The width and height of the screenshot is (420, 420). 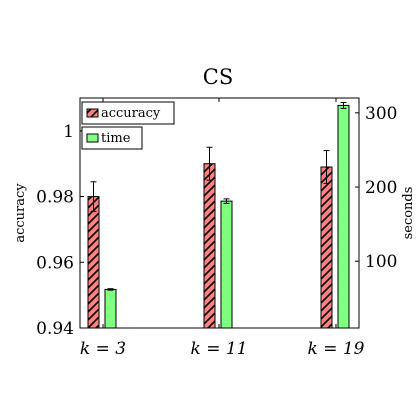 What do you see at coordinates (219, 349) in the screenshot?
I see `x-tick-label: k = 11` at bounding box center [219, 349].